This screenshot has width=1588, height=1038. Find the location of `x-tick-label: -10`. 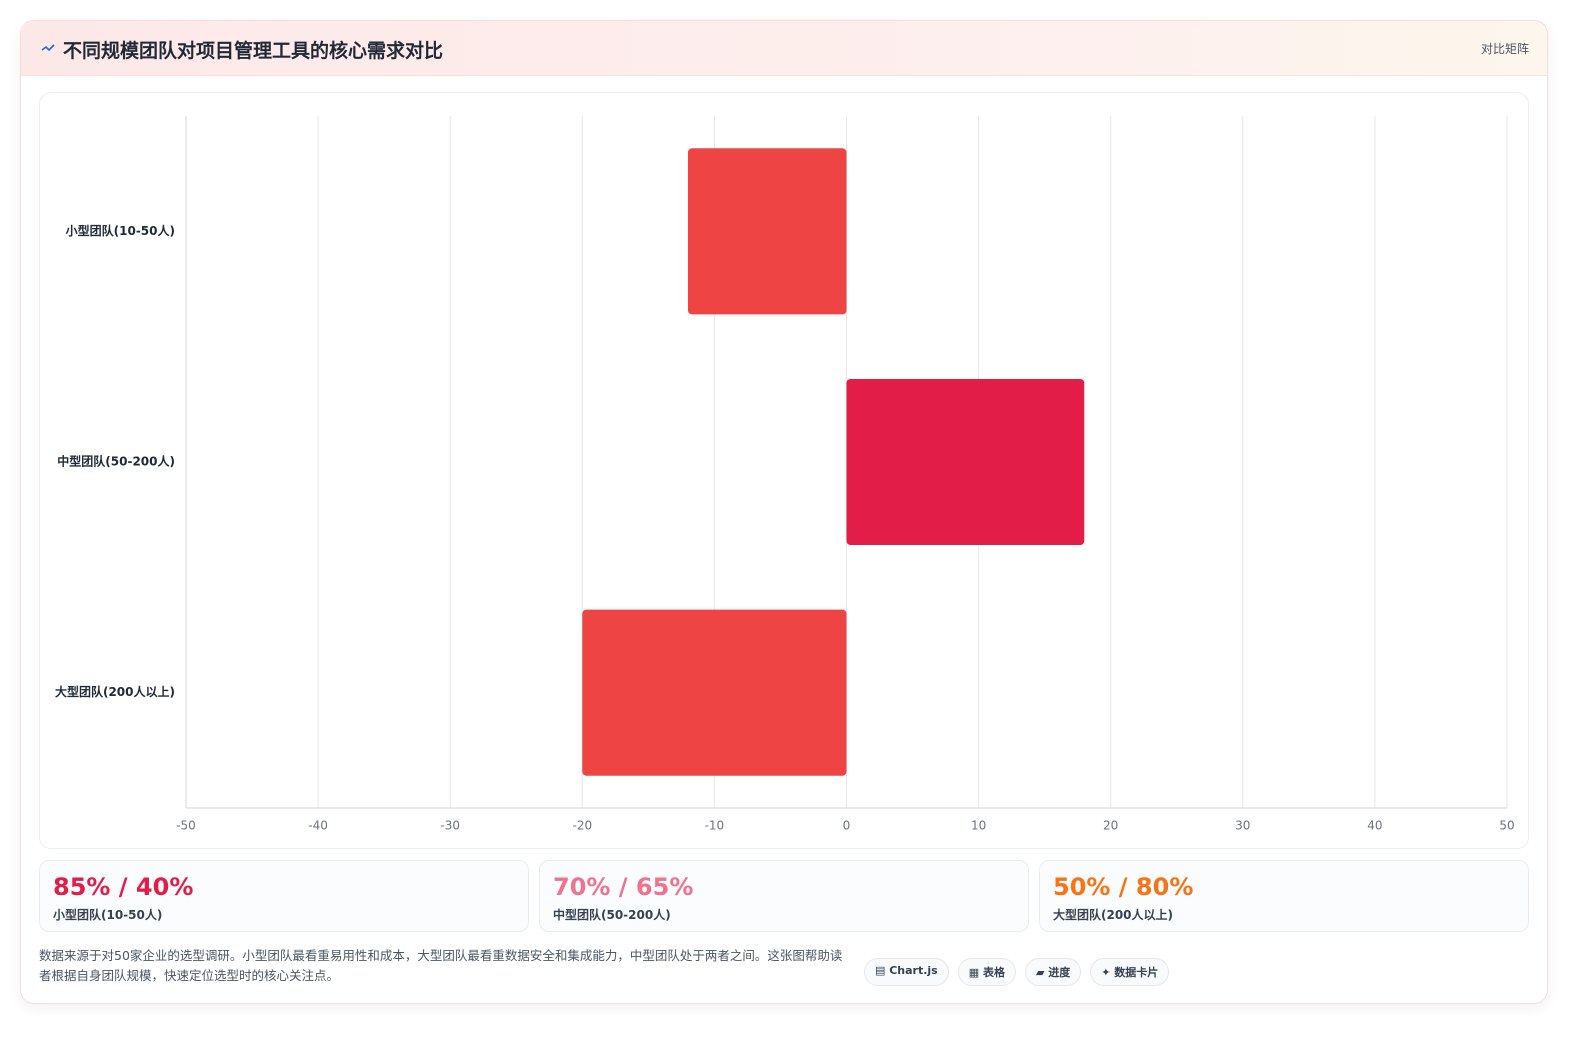

x-tick-label: -10 is located at coordinates (715, 826).